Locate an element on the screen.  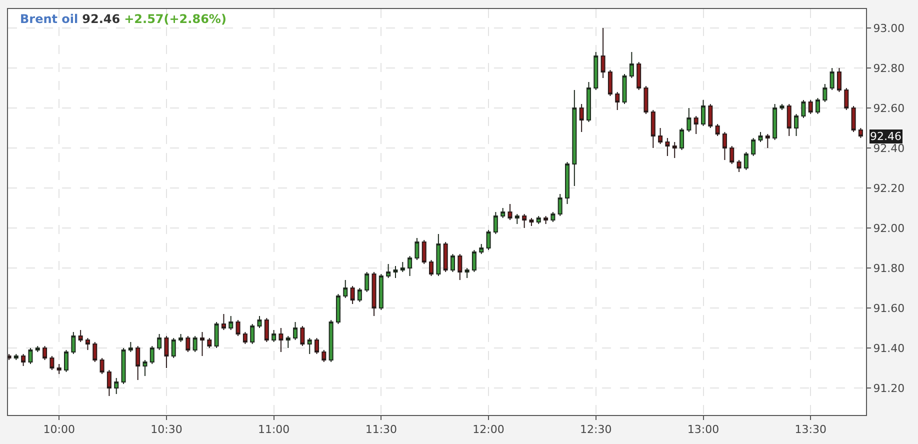
y-tick-label: 92.60 is located at coordinates (889, 108).